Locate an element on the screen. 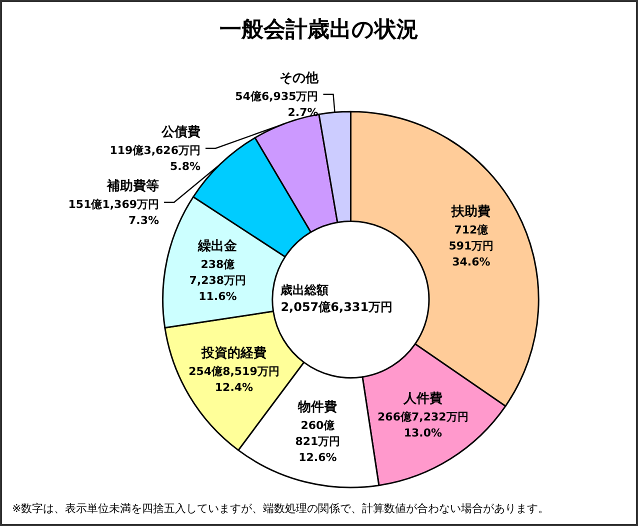  slice-label: 投資的経費 is located at coordinates (233, 354).